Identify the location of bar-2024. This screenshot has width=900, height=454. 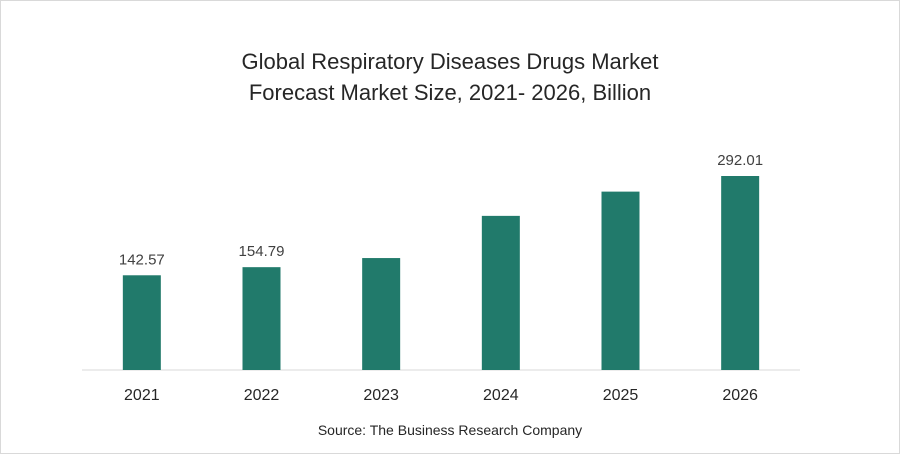
(500, 292).